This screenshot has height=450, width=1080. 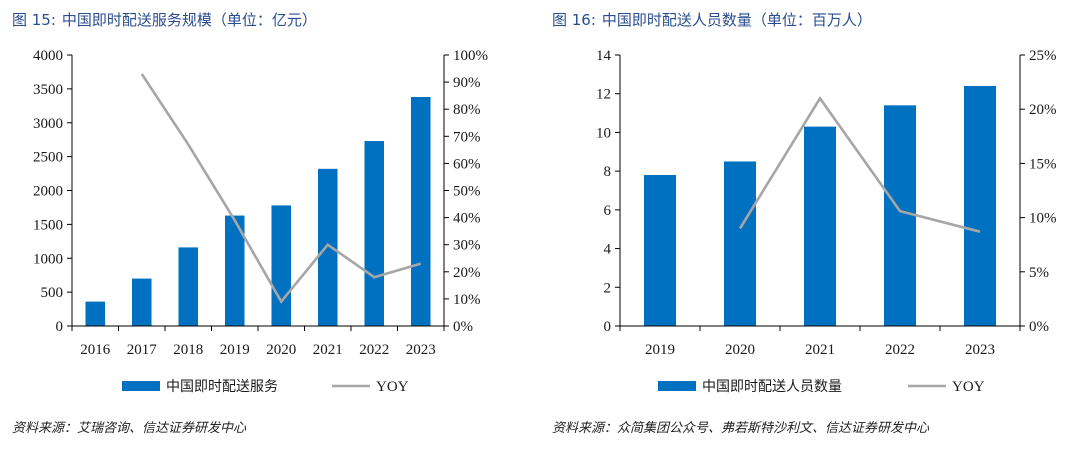 What do you see at coordinates (141, 386) in the screenshot?
I see `left-legend-bar-swatch` at bounding box center [141, 386].